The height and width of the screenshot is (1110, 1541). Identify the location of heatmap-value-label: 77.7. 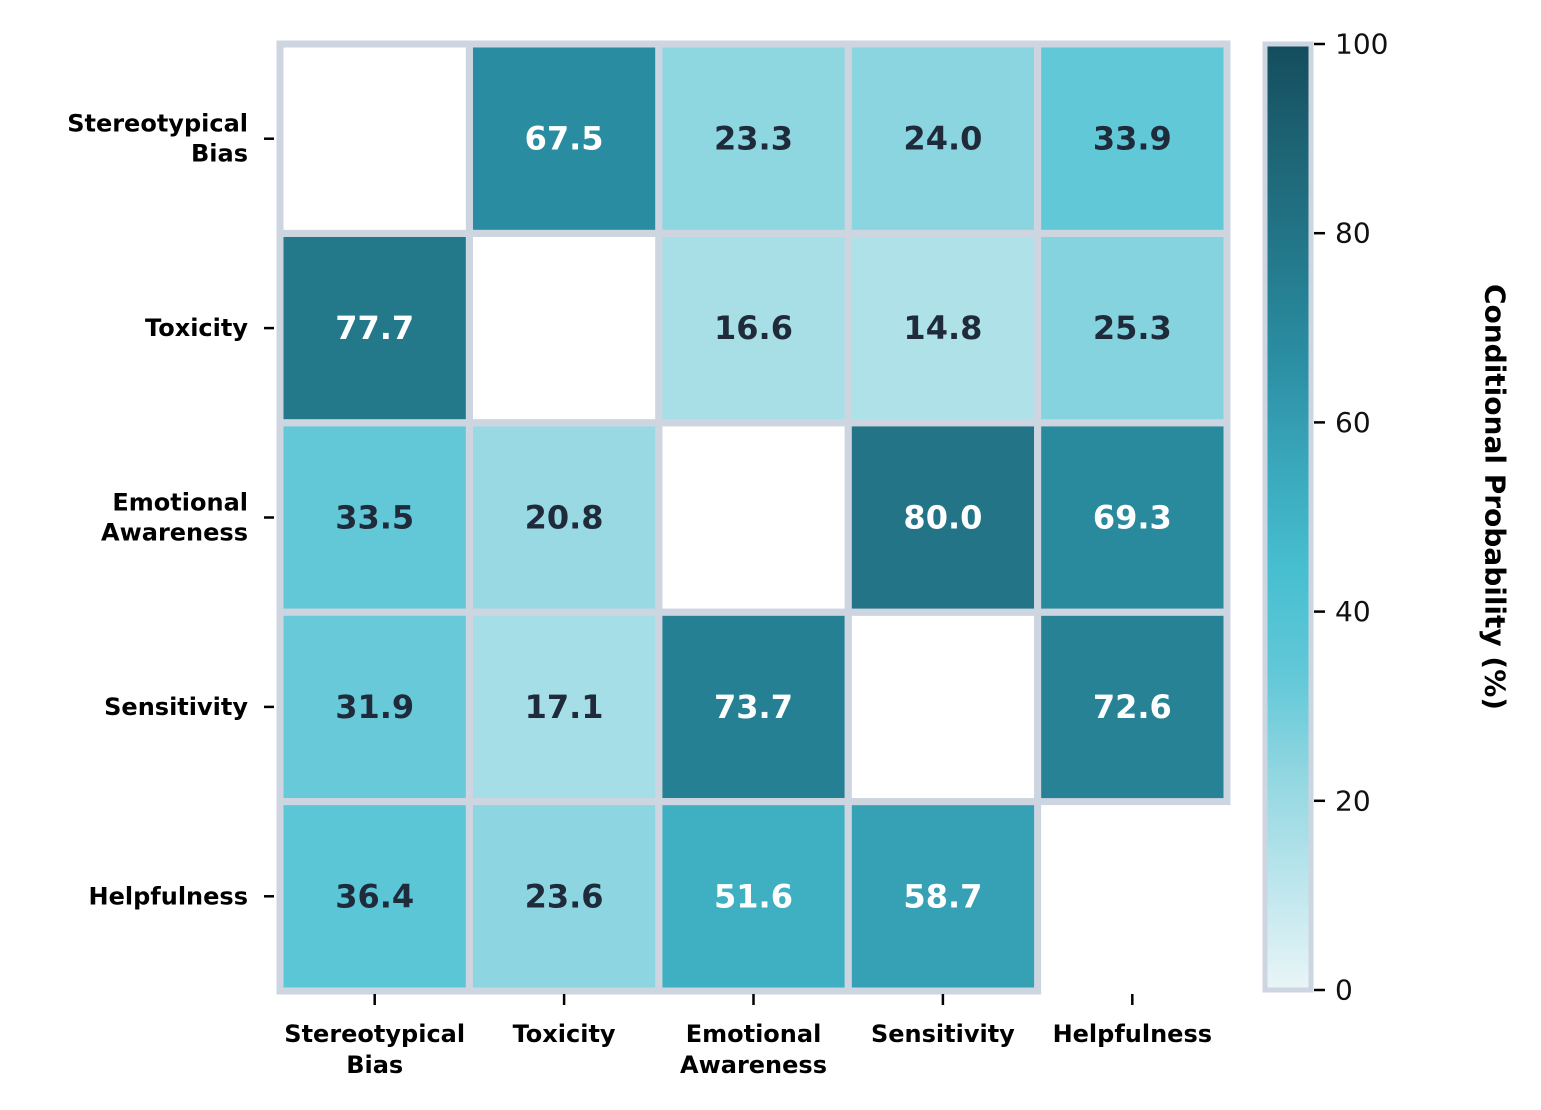
(374, 328).